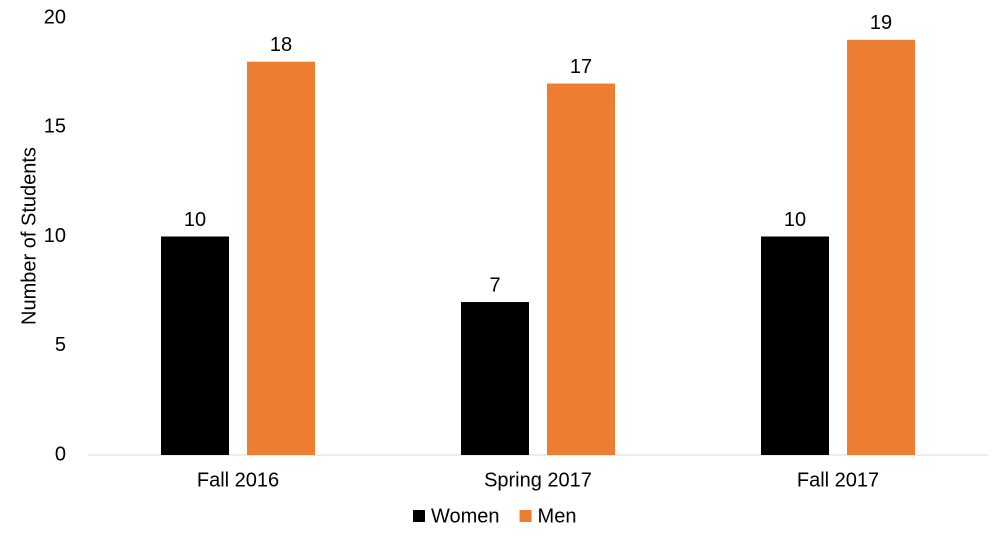  I want to click on legend-label: Men, so click(557, 516).